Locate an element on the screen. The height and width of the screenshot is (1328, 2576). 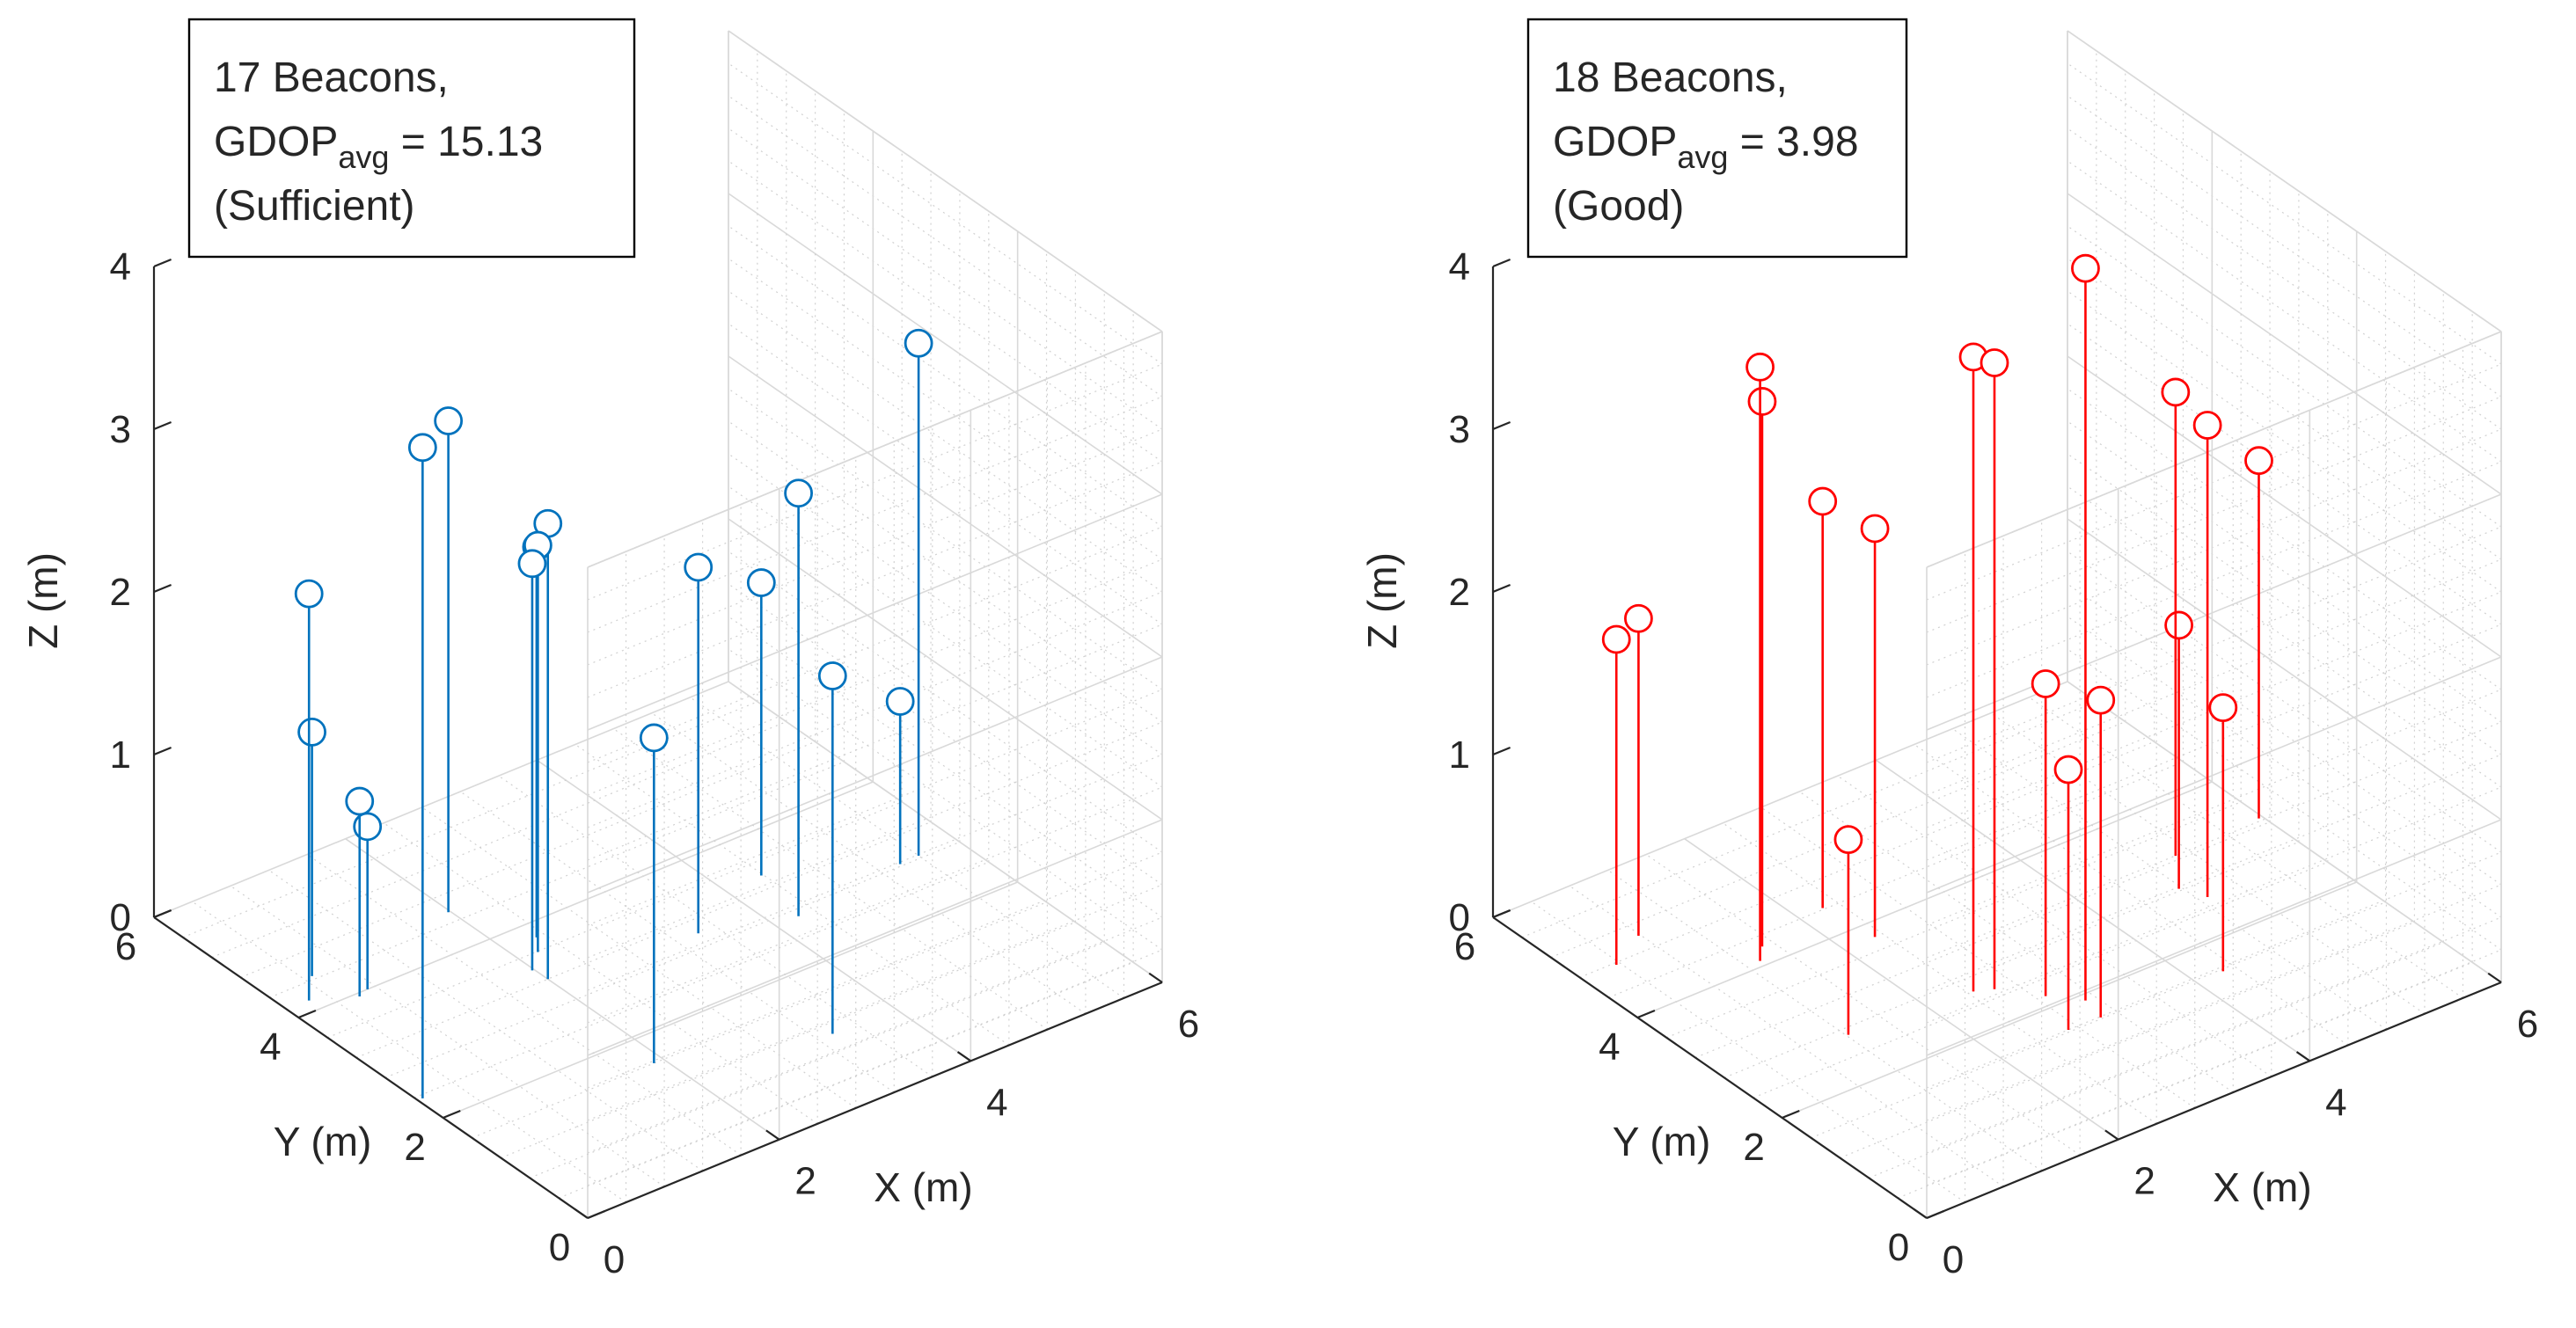
annotation-gdop: GDOPavg = 3.98 is located at coordinates (1706, 147).